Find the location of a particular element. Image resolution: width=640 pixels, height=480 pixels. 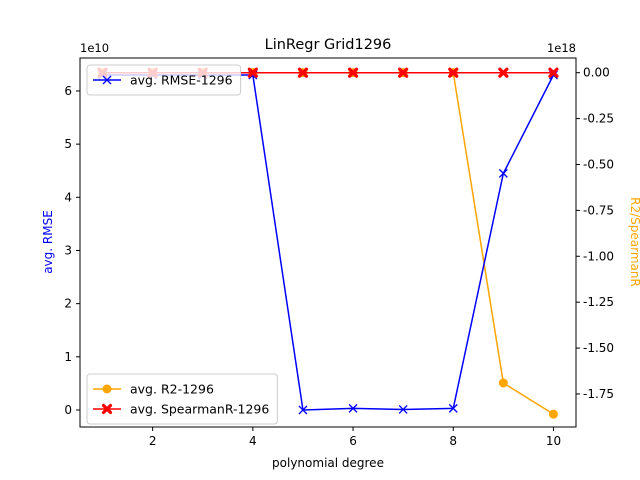

right-y-tick-label: -0.75 is located at coordinates (598, 210).